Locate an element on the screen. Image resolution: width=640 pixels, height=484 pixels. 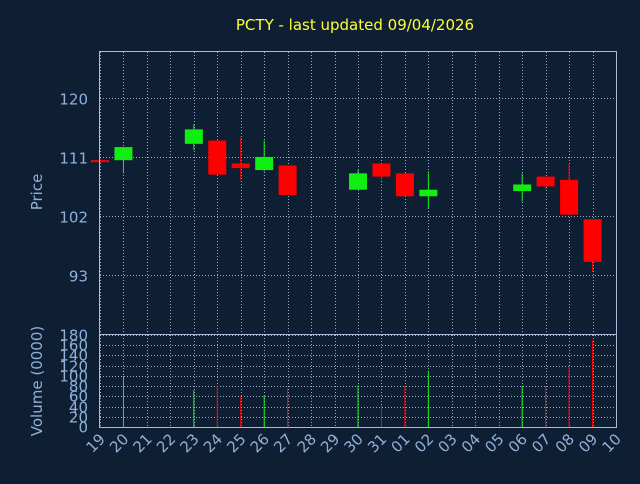
price-axis-label: Price is located at coordinates (37, 192).